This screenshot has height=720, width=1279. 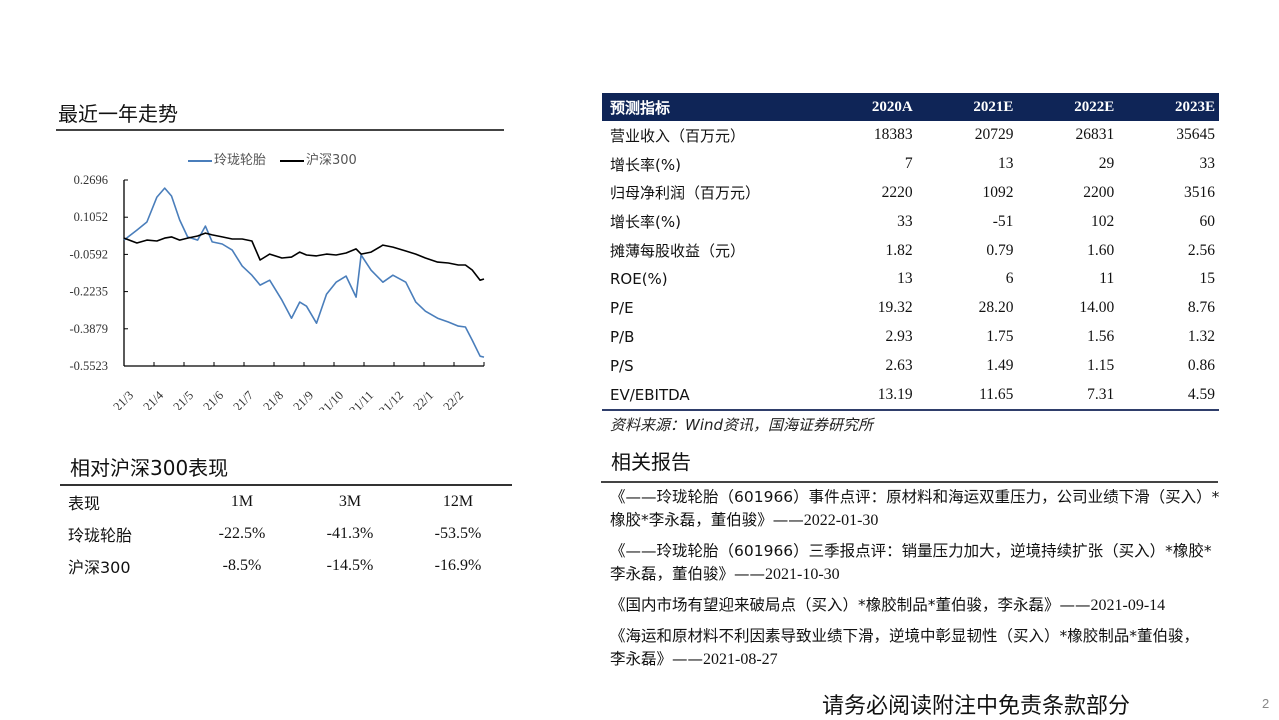 I want to click on forecast-row-label: 摊薄每股收益（元）, so click(x=678, y=251).